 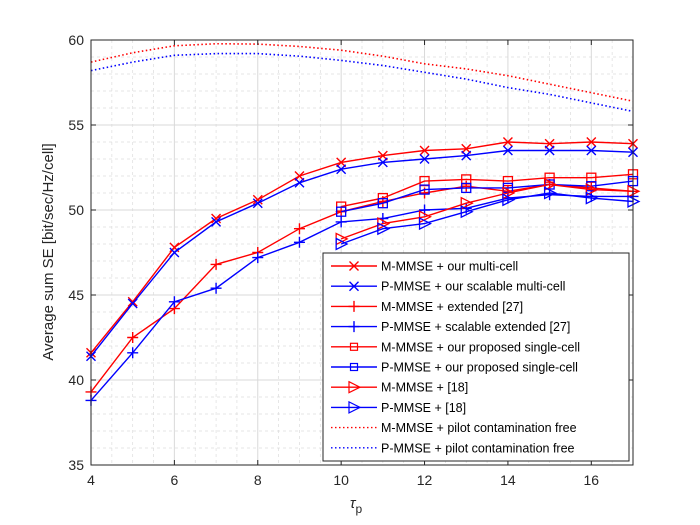 I want to click on y-tick-labels: 35 40 45 50 55 60, so click(x=76, y=252).